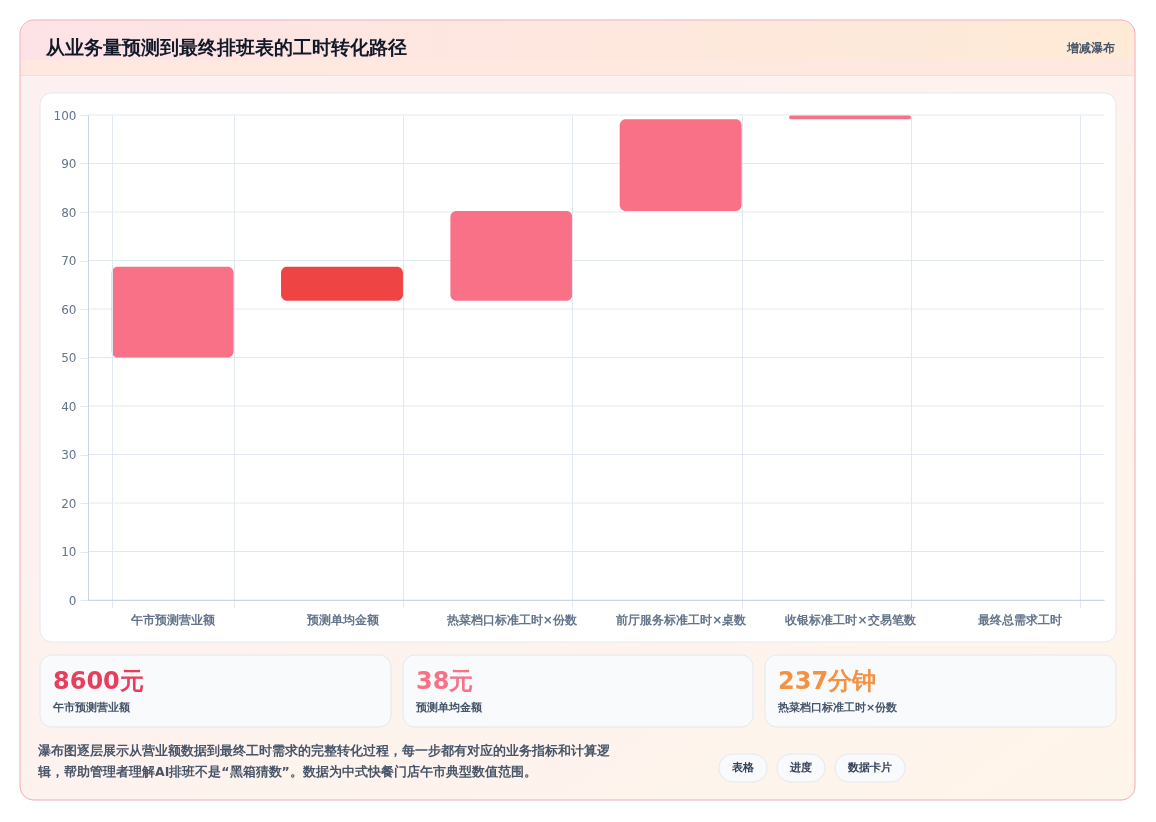 The height and width of the screenshot is (822, 1156). I want to click on x-tick-label: 热菜档口标准工时×份数, so click(511, 619).